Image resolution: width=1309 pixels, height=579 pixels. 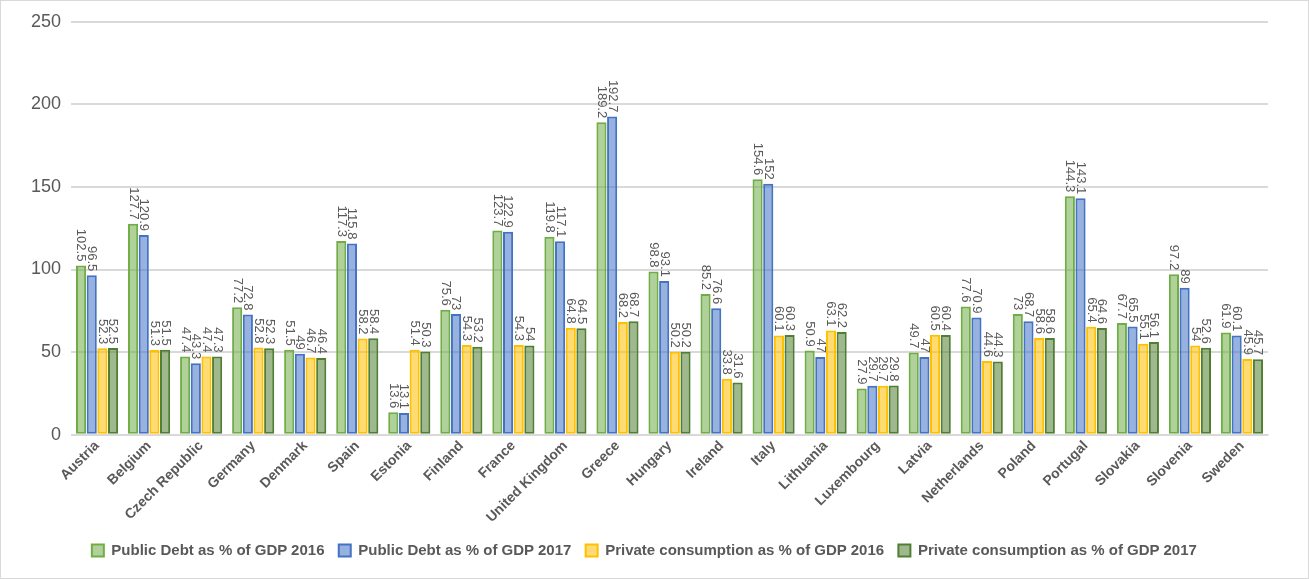 What do you see at coordinates (1186, 276) in the screenshot?
I see `data-label: 89` at bounding box center [1186, 276].